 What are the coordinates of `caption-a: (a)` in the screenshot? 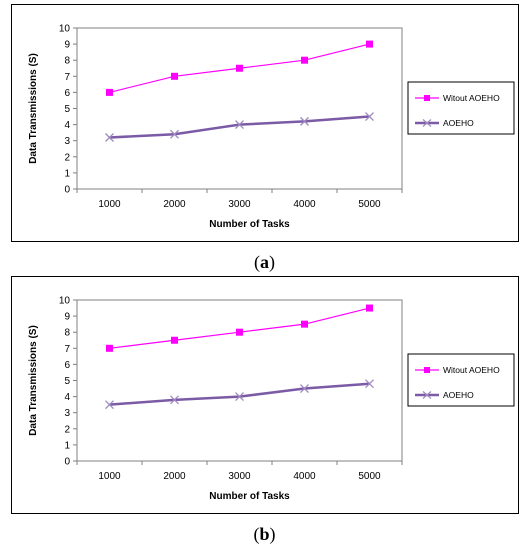 It's located at (264, 262).